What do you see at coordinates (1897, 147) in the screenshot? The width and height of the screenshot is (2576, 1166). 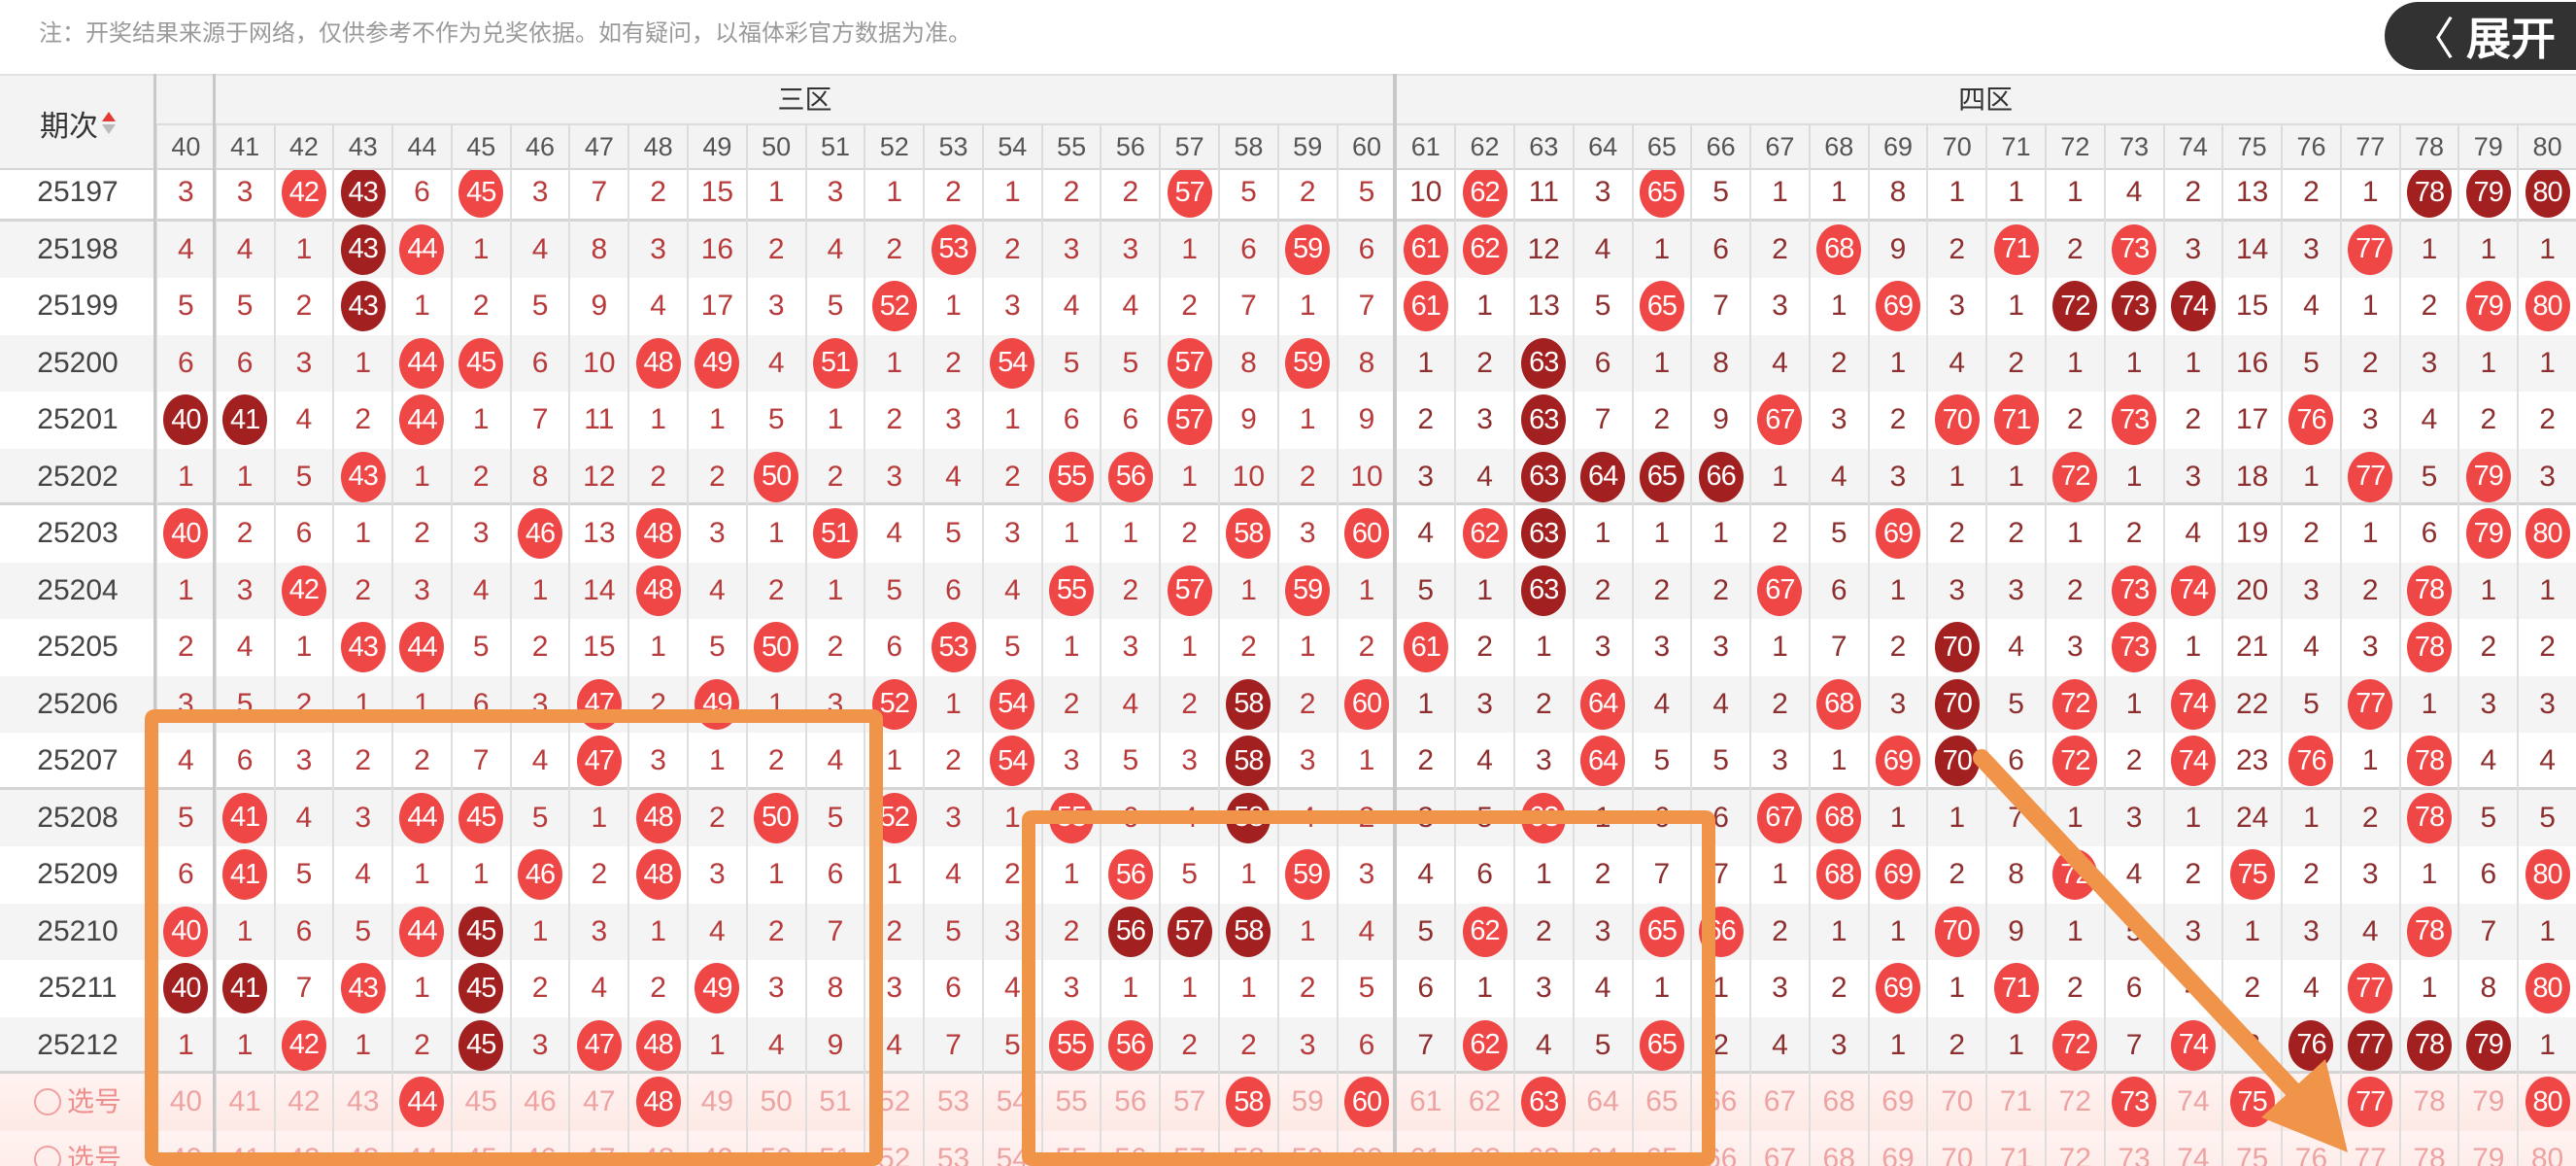 I see `column-header: 69` at bounding box center [1897, 147].